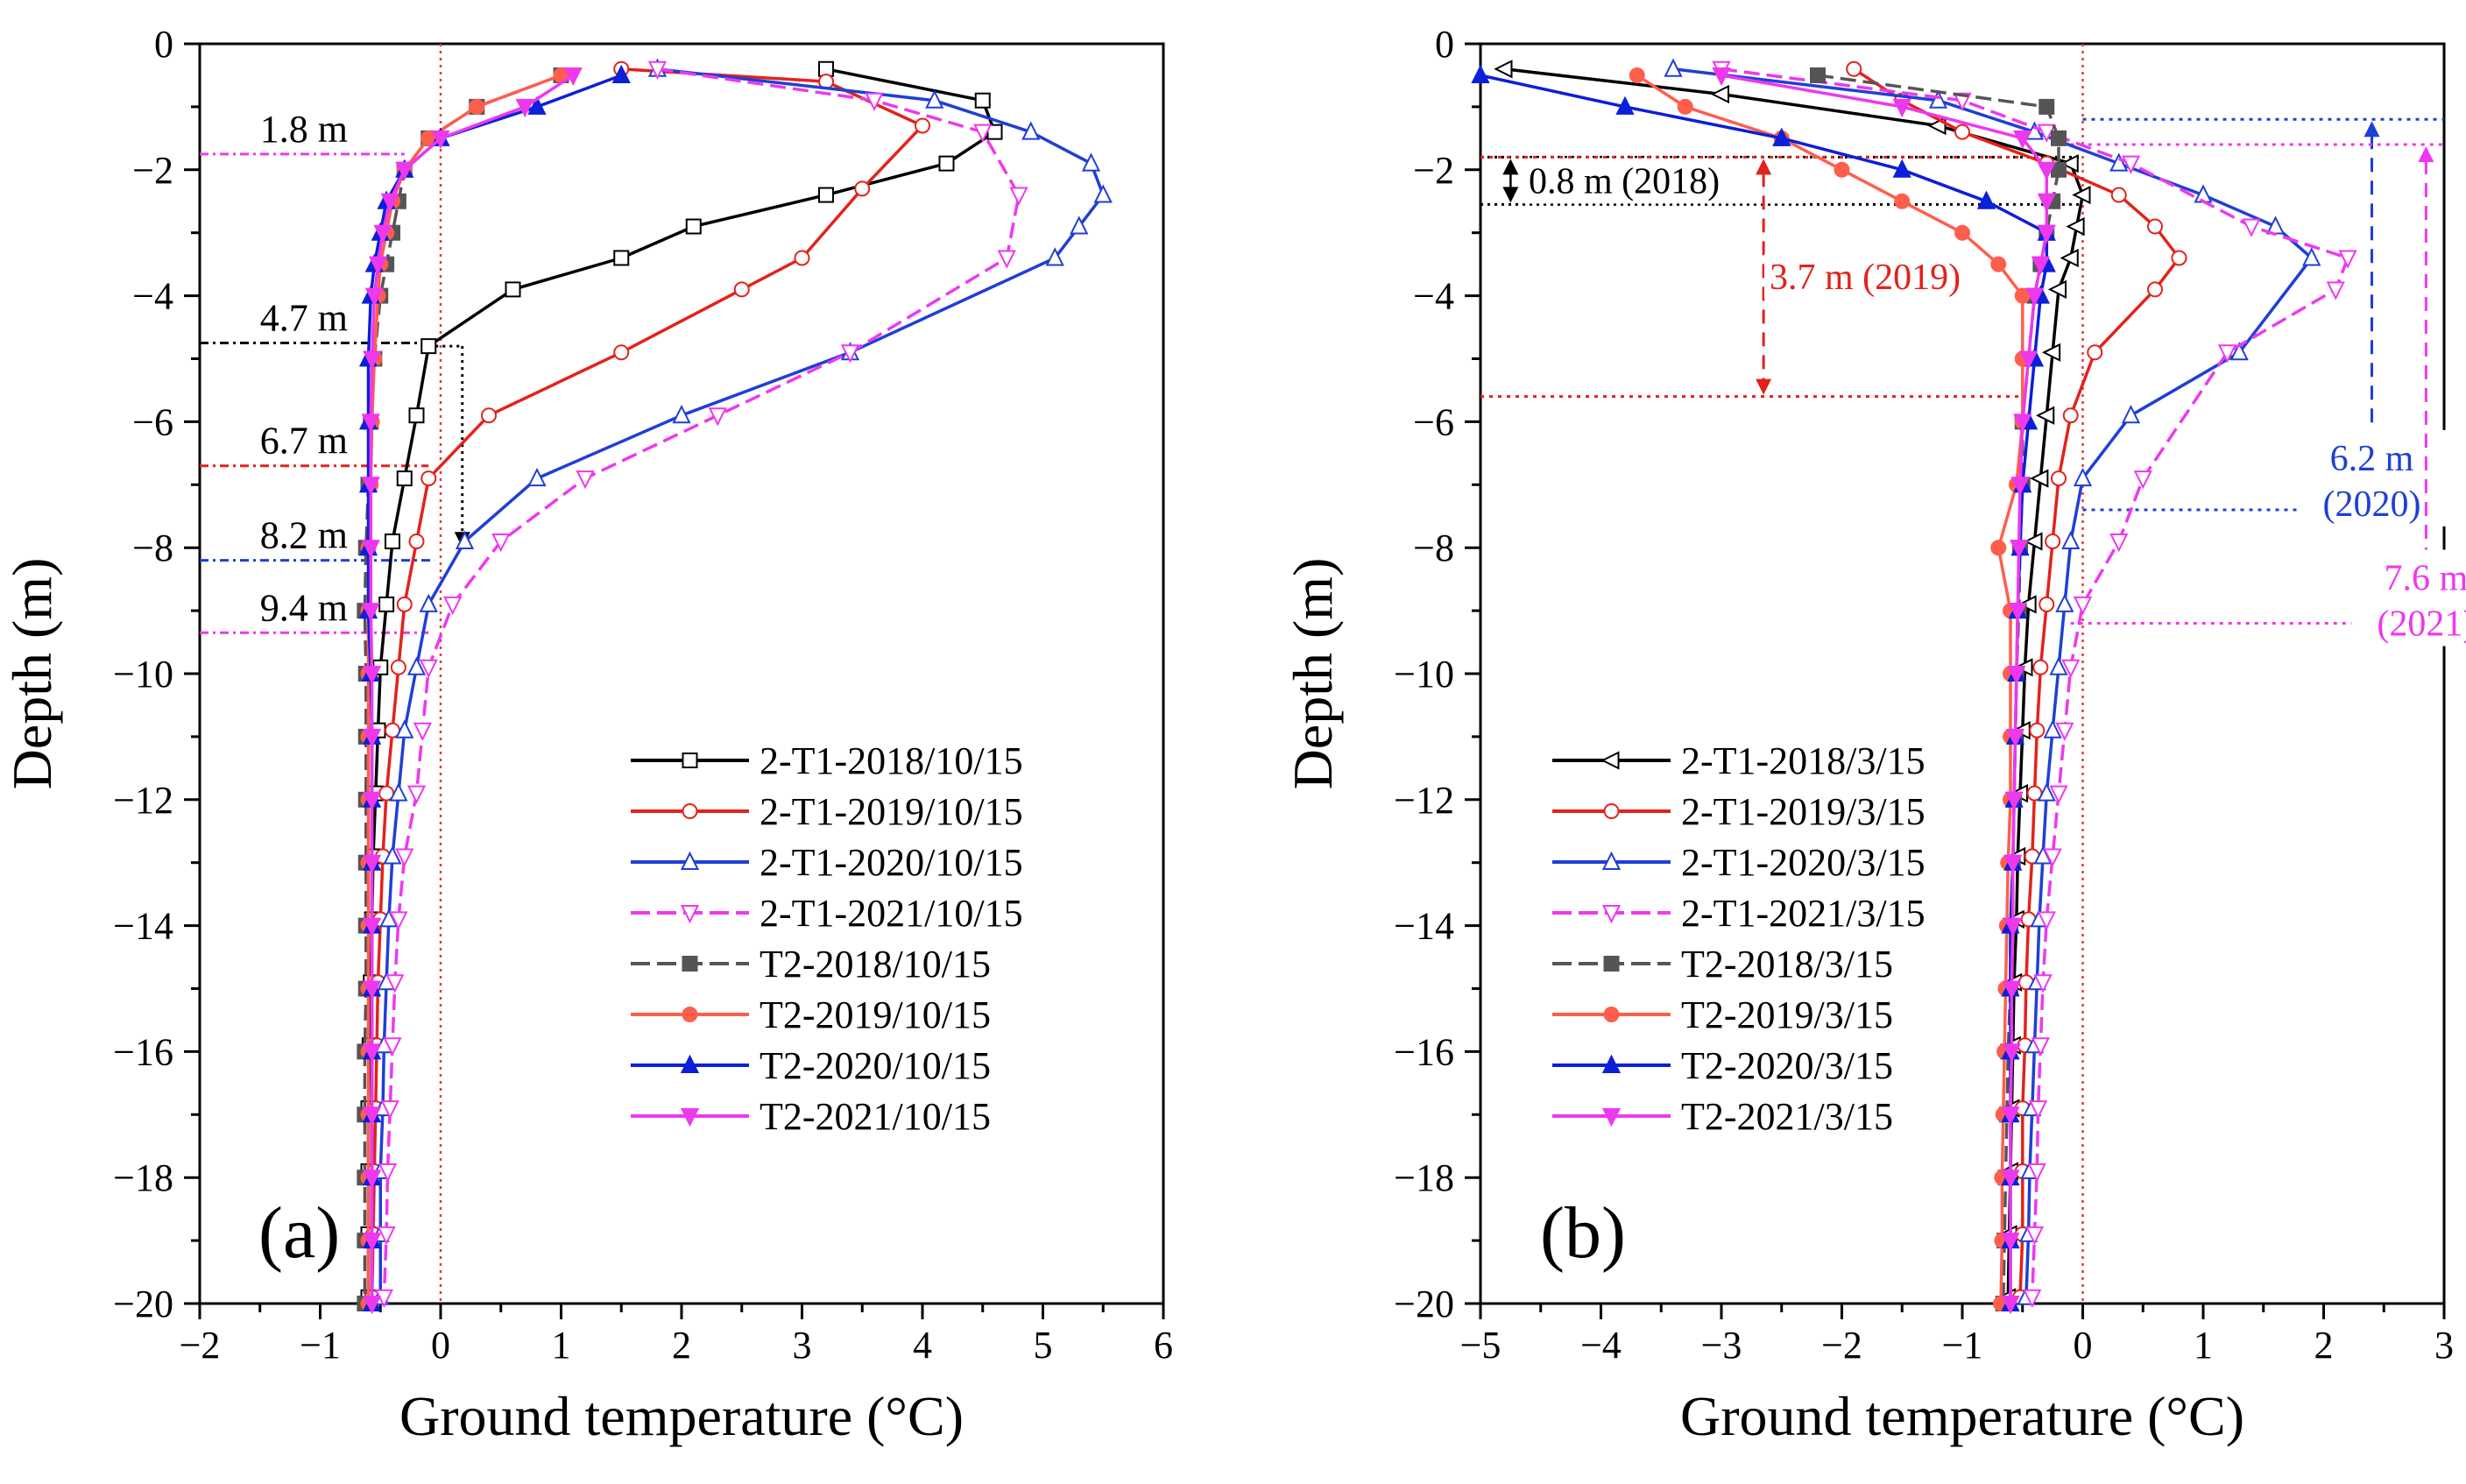  I want to click on y-tick-label: −10, so click(1424, 674).